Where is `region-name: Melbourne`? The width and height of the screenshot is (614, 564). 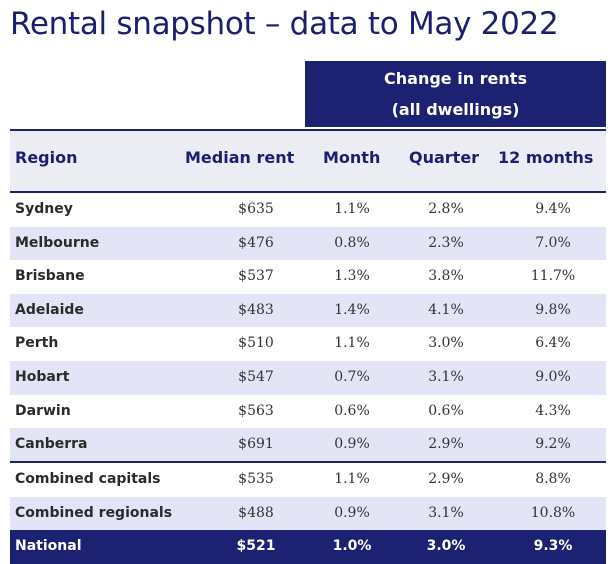 region-name: Melbourne is located at coordinates (57, 242).